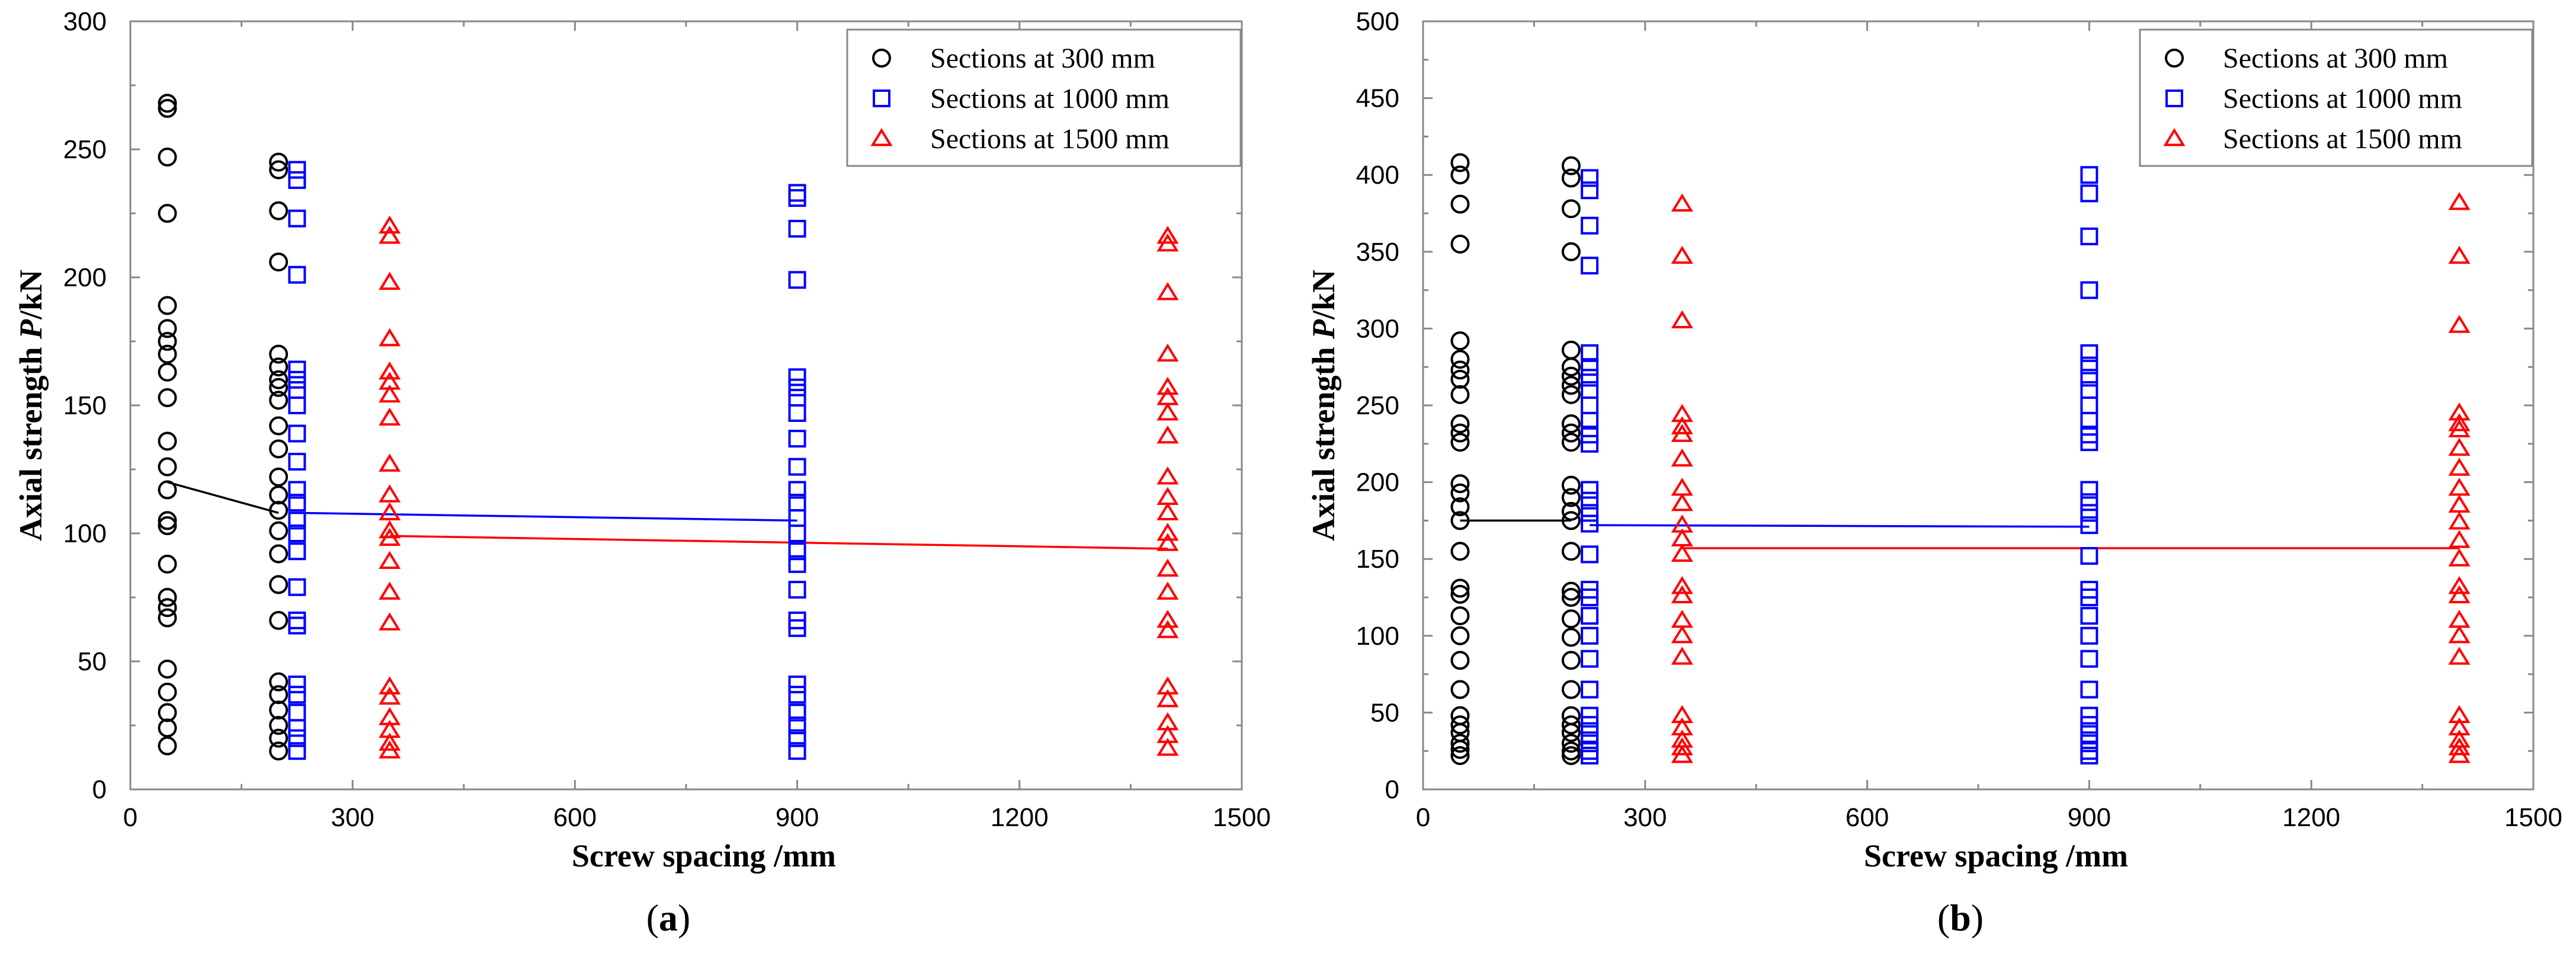  Describe the element at coordinates (778, 542) in the screenshot. I see `trend-line-triangle` at that location.